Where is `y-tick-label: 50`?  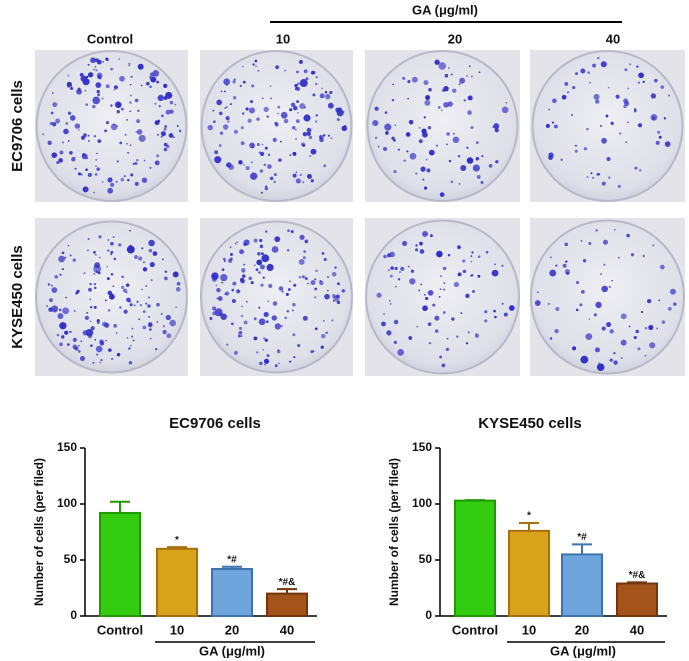 y-tick-label: 50 is located at coordinates (426, 559).